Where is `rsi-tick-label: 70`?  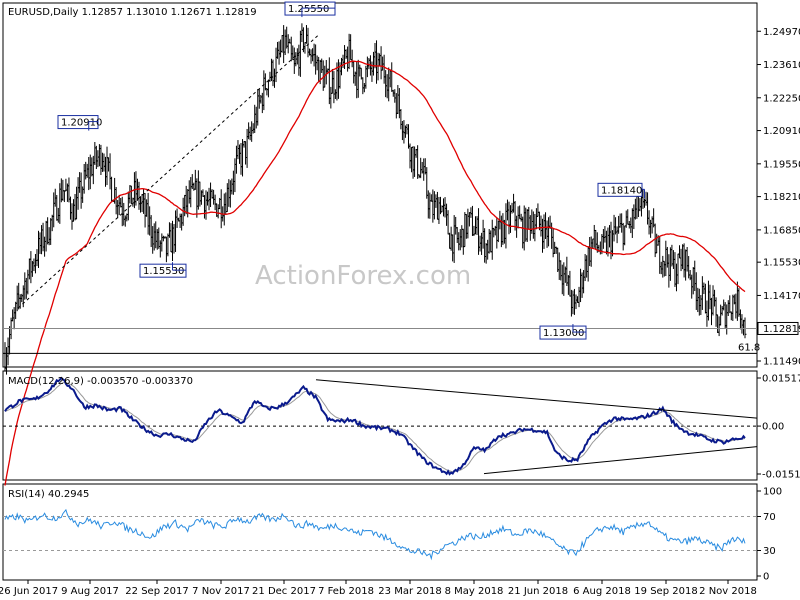
rsi-tick-label: 70 is located at coordinates (769, 517).